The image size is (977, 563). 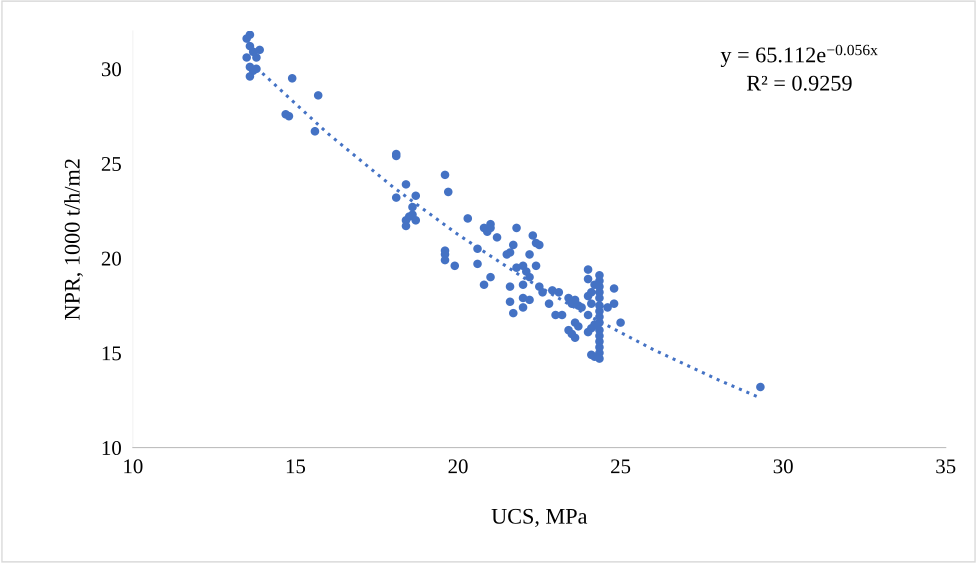 What do you see at coordinates (111, 448) in the screenshot?
I see `y-tick-label: 10` at bounding box center [111, 448].